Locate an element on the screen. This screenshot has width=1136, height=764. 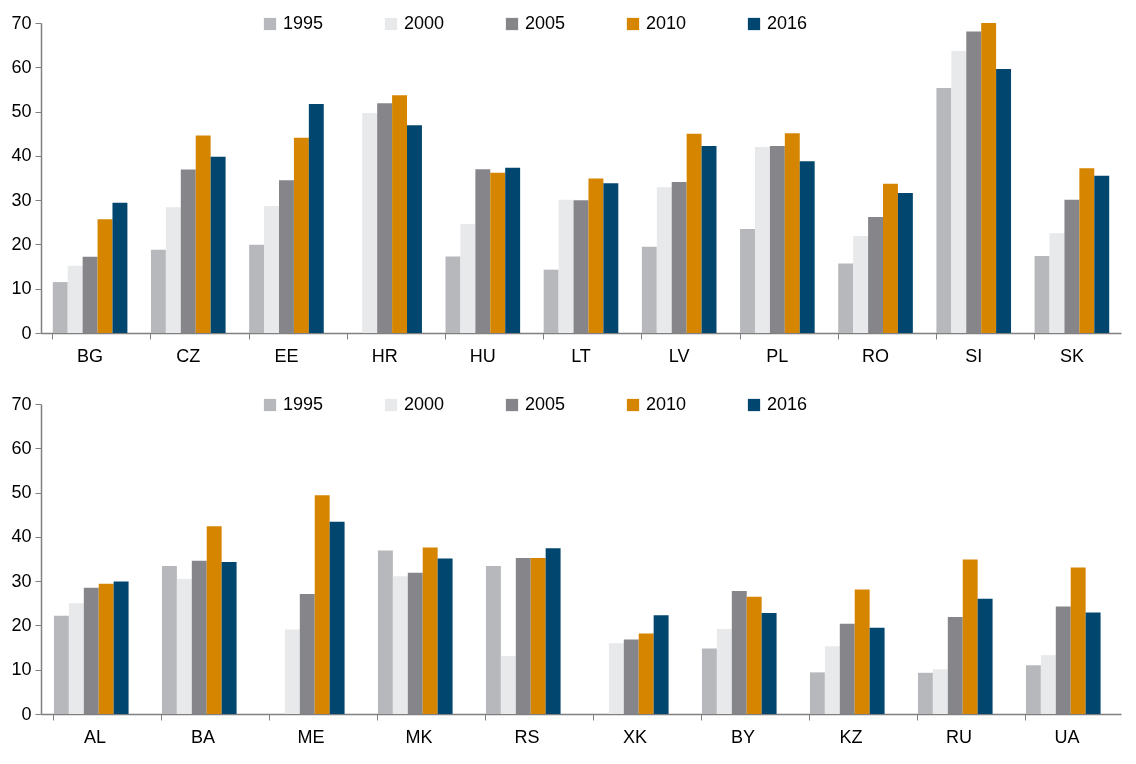
x-tick-label: KZ is located at coordinates (851, 736).